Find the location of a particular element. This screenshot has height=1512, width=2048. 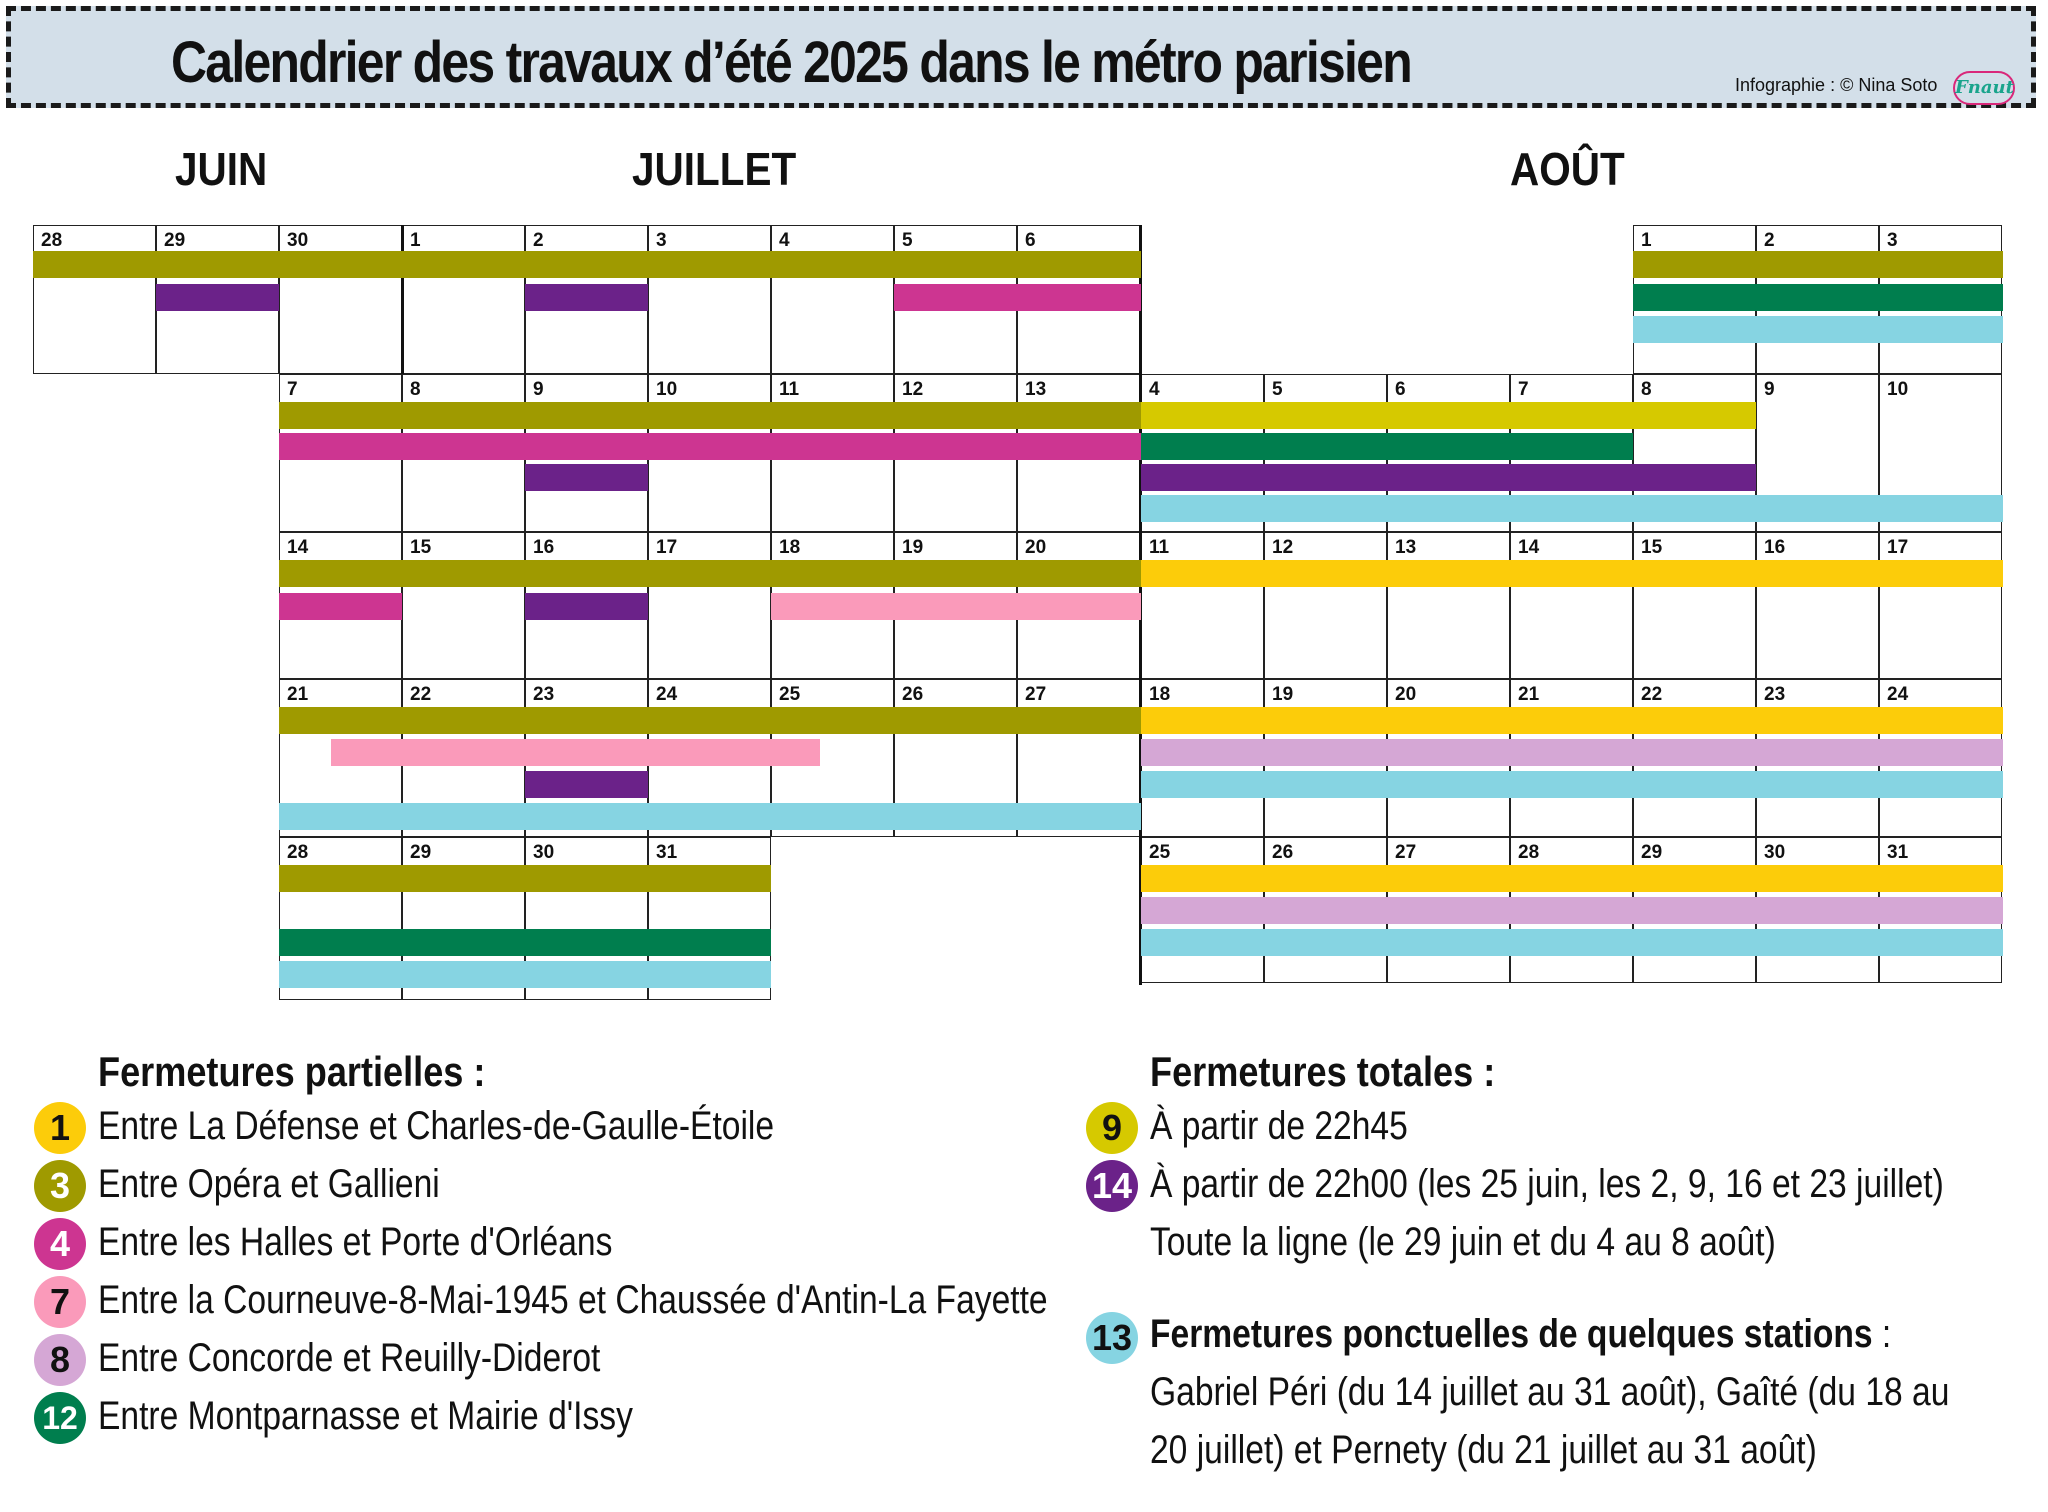

line-9-bar is located at coordinates (1448, 415).